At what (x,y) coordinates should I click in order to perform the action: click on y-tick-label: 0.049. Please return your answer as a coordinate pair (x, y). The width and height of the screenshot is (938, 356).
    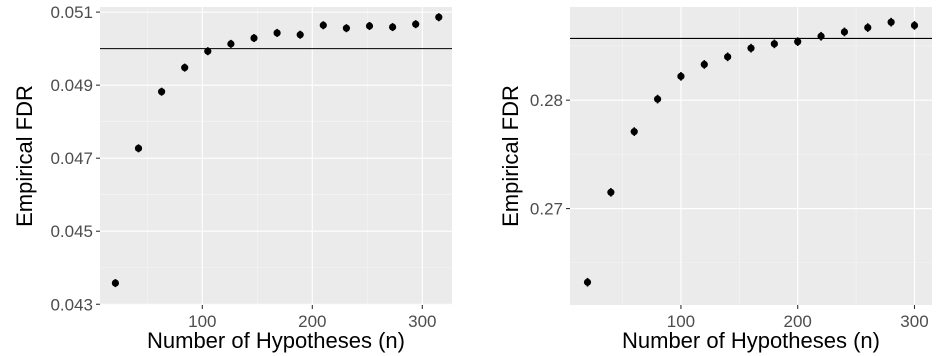
    Looking at the image, I should click on (71, 85).